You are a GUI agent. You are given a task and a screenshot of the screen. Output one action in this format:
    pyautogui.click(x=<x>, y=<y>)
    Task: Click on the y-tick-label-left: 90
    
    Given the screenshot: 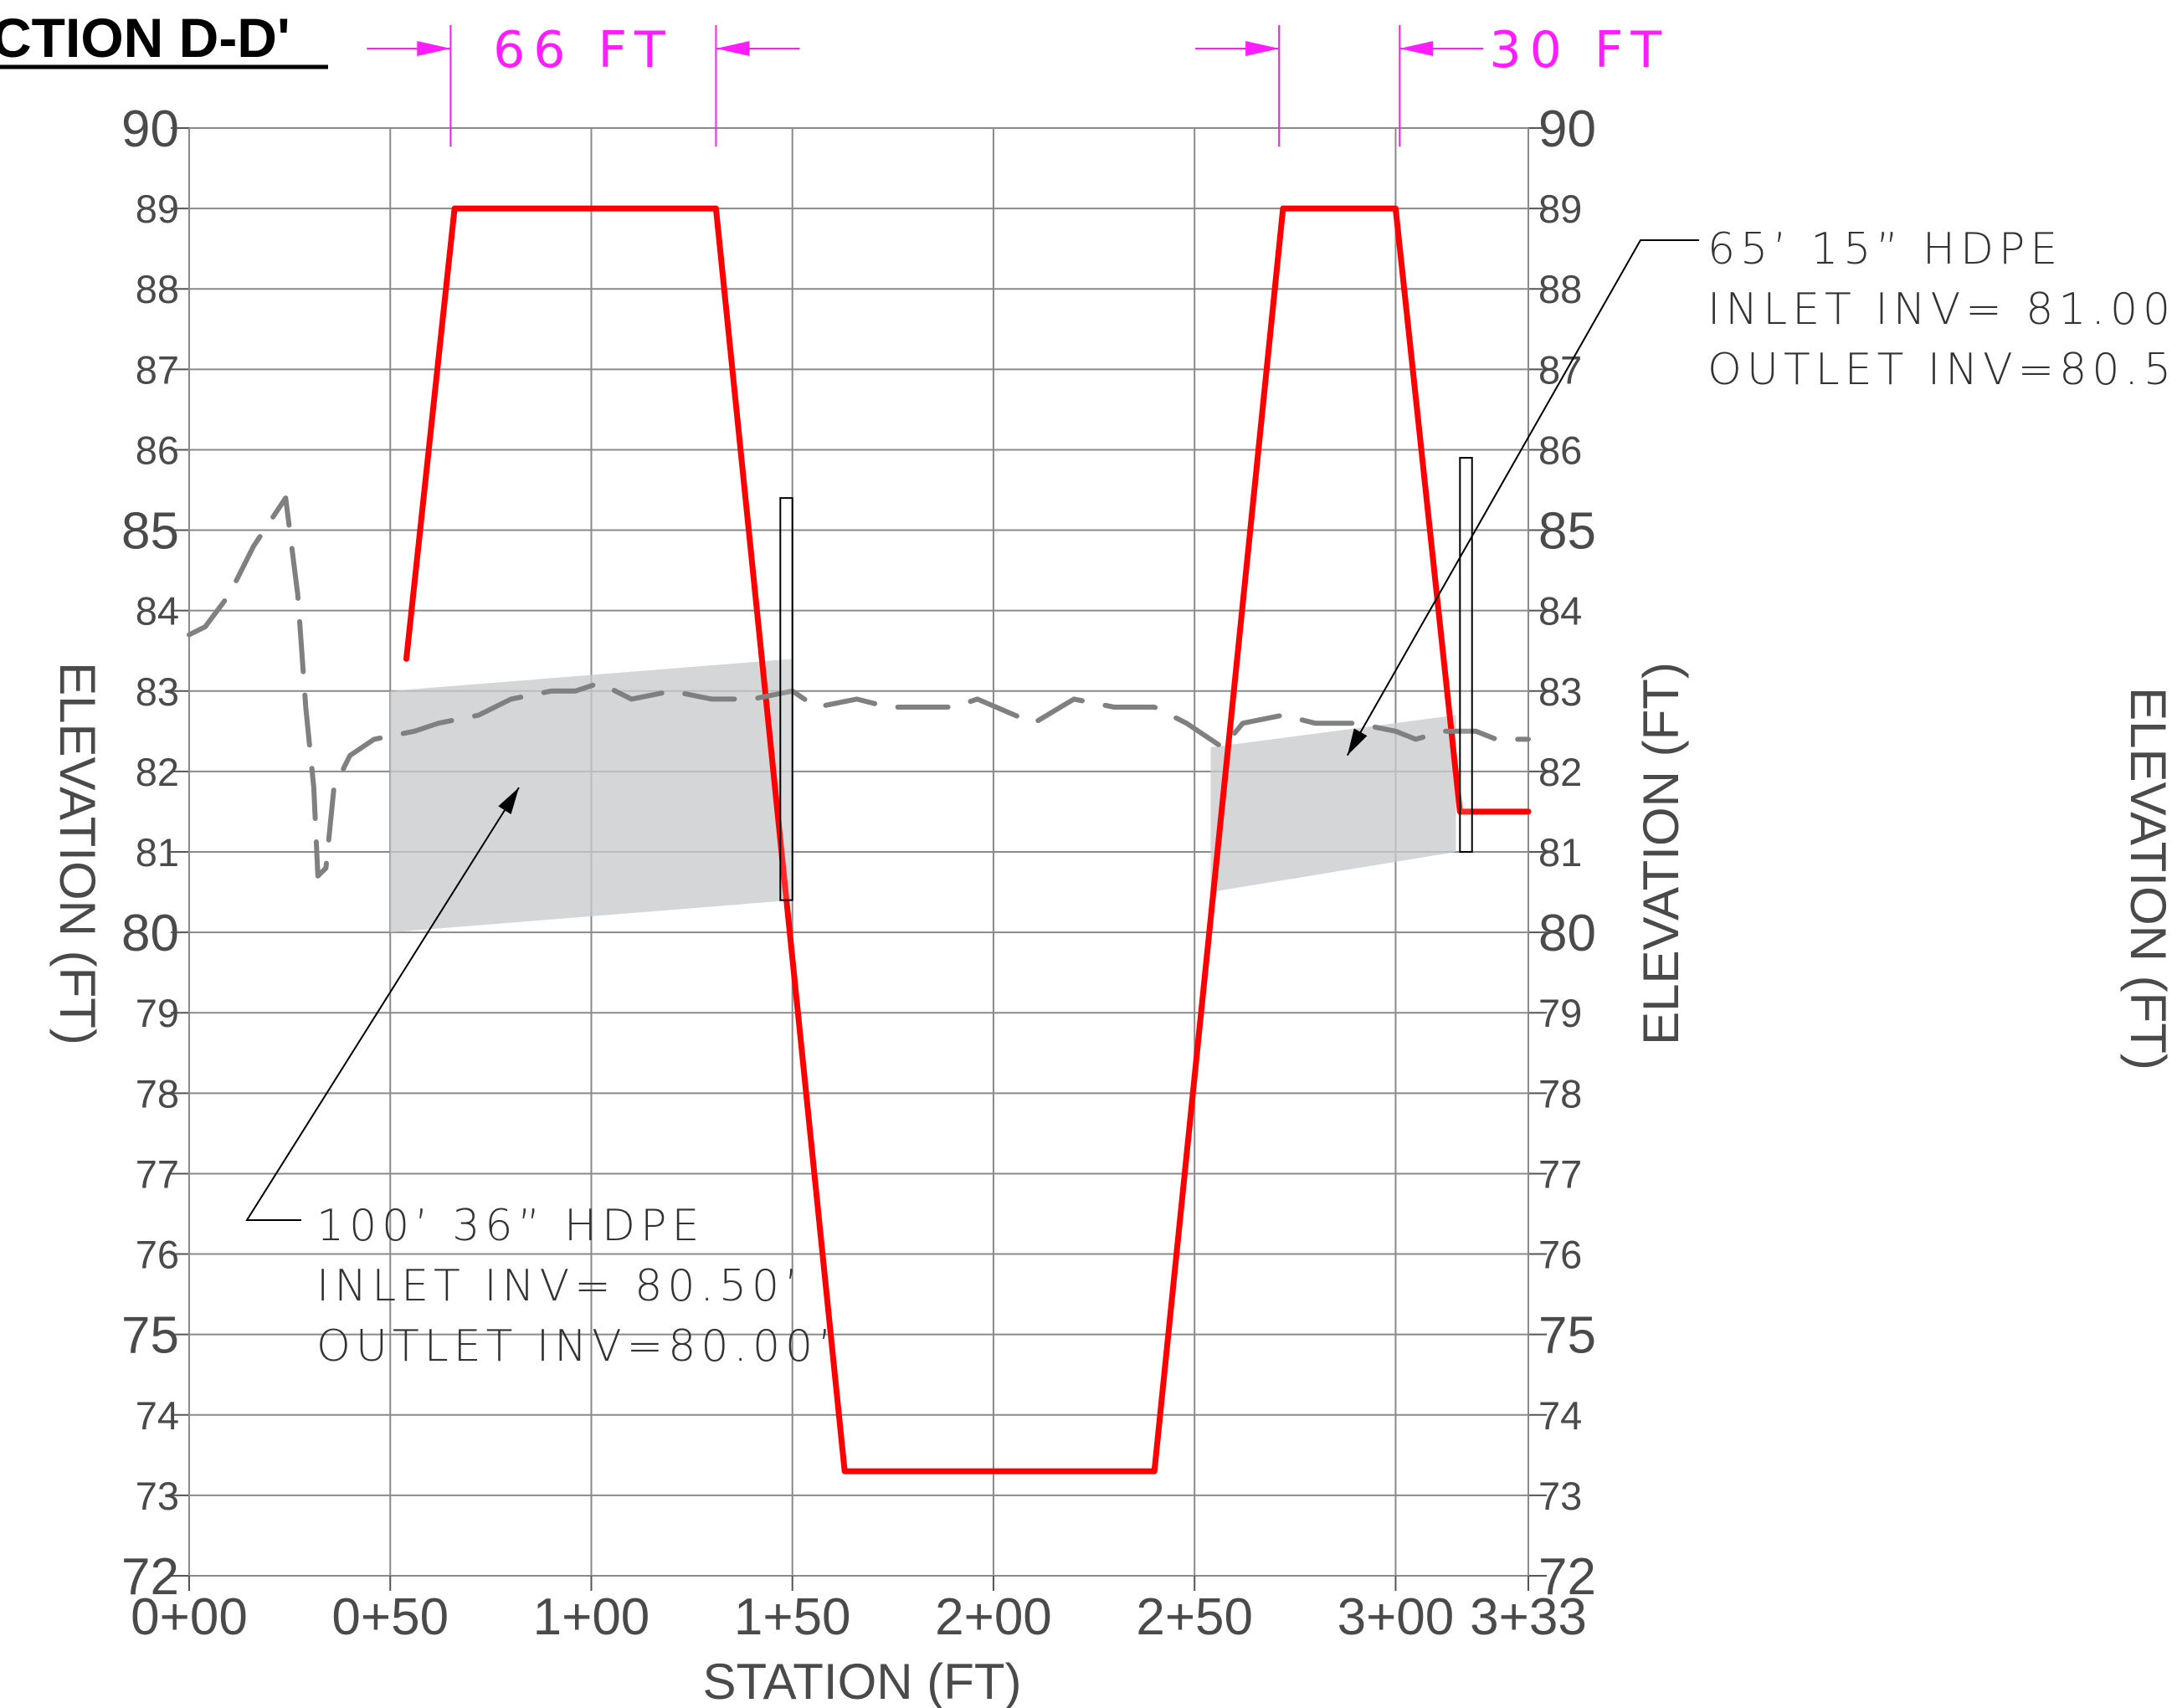 What is the action you would take?
    pyautogui.click(x=150, y=129)
    